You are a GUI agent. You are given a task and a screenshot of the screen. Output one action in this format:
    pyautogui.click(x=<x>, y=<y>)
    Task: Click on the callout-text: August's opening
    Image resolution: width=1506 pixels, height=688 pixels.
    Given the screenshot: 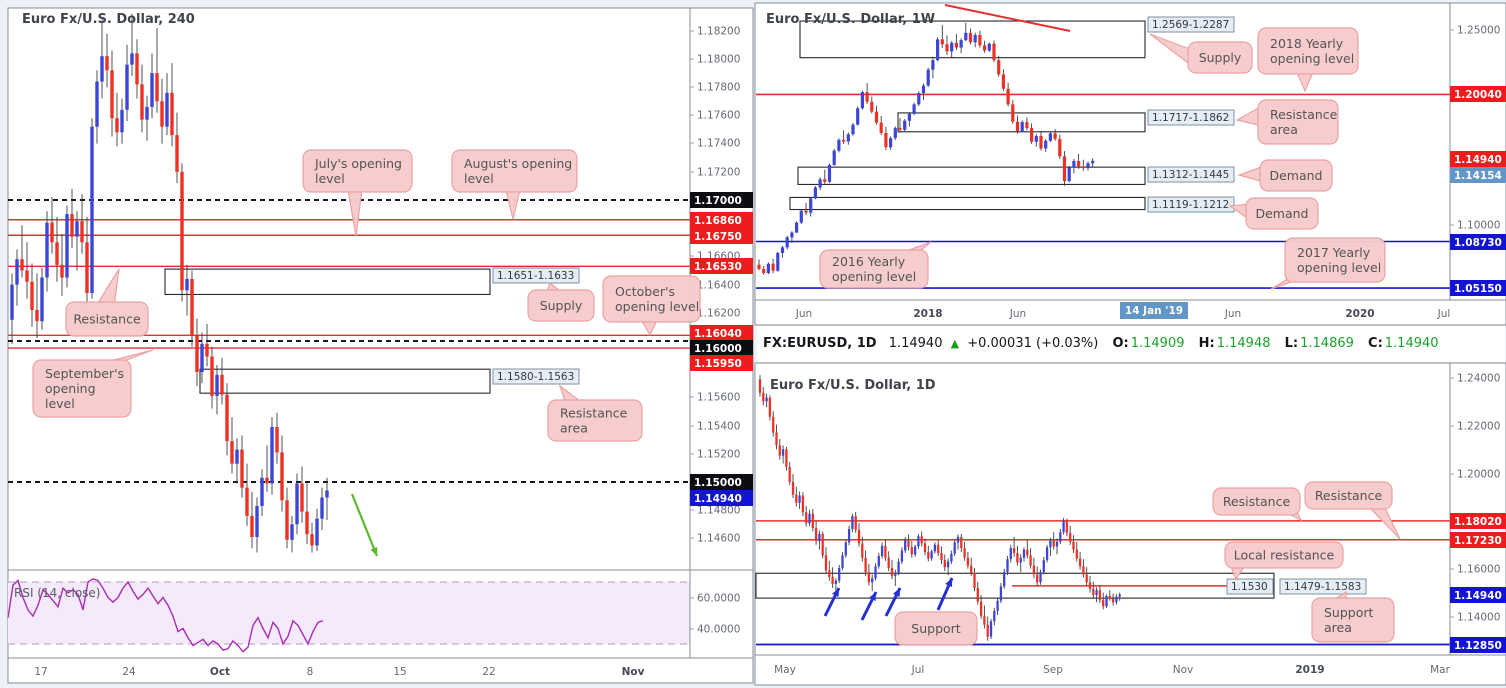 What is the action you would take?
    pyautogui.click(x=518, y=163)
    